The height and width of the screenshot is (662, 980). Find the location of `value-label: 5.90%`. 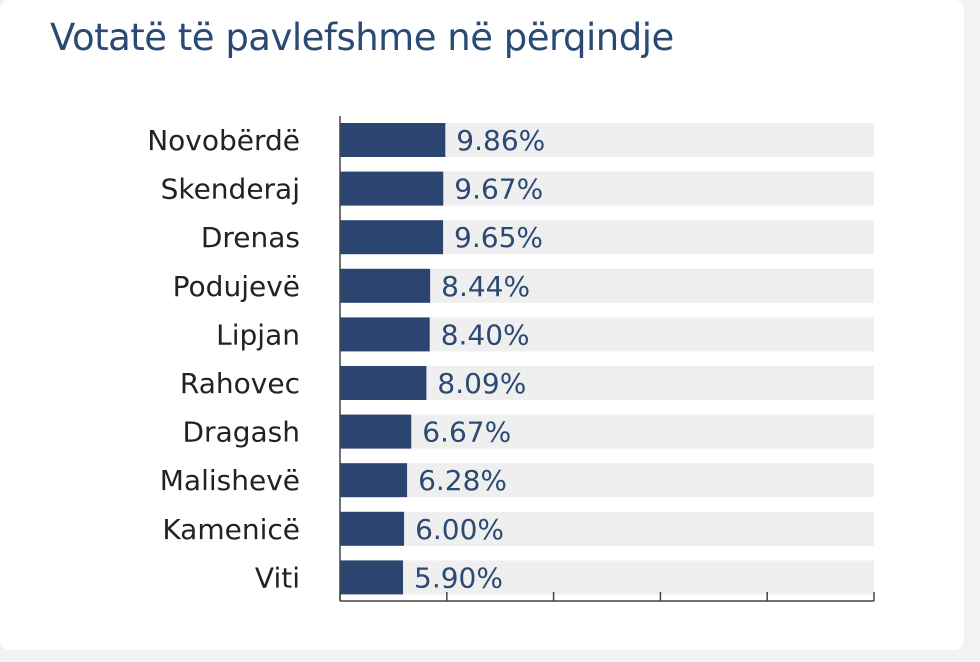

value-label: 5.90% is located at coordinates (458, 577).